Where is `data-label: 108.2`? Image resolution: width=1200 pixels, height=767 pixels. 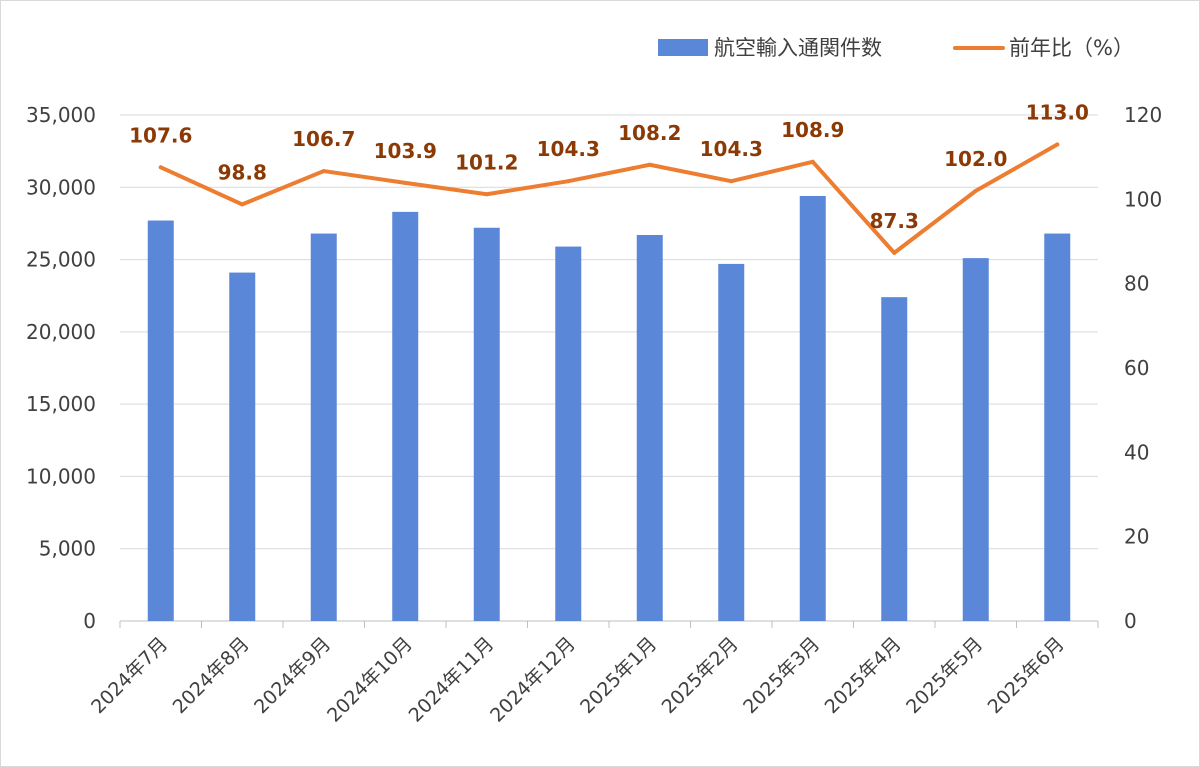 data-label: 108.2 is located at coordinates (649, 133).